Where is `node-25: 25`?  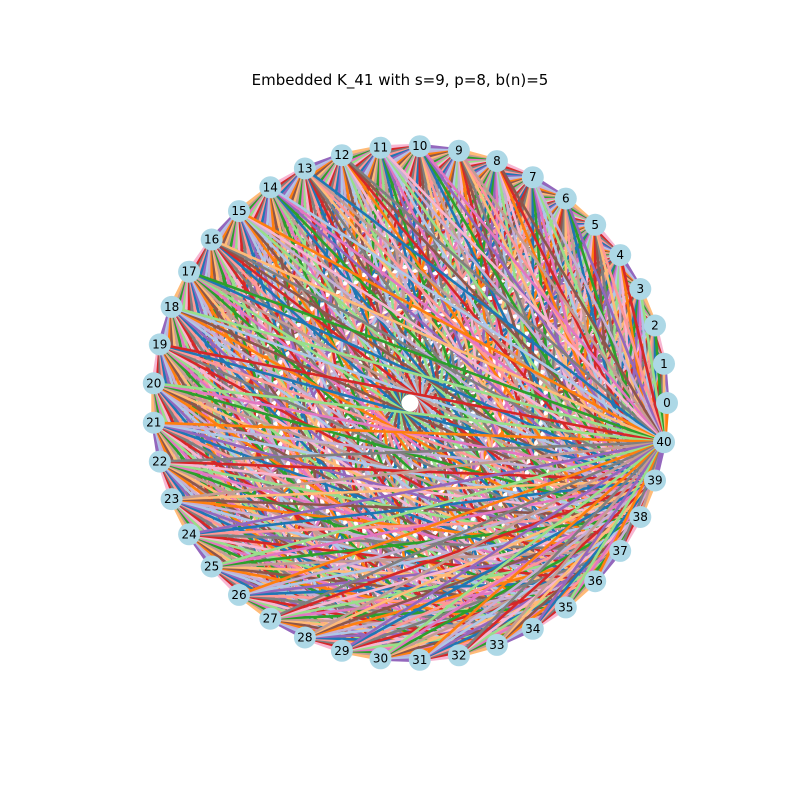
node-25: 25 is located at coordinates (211, 566).